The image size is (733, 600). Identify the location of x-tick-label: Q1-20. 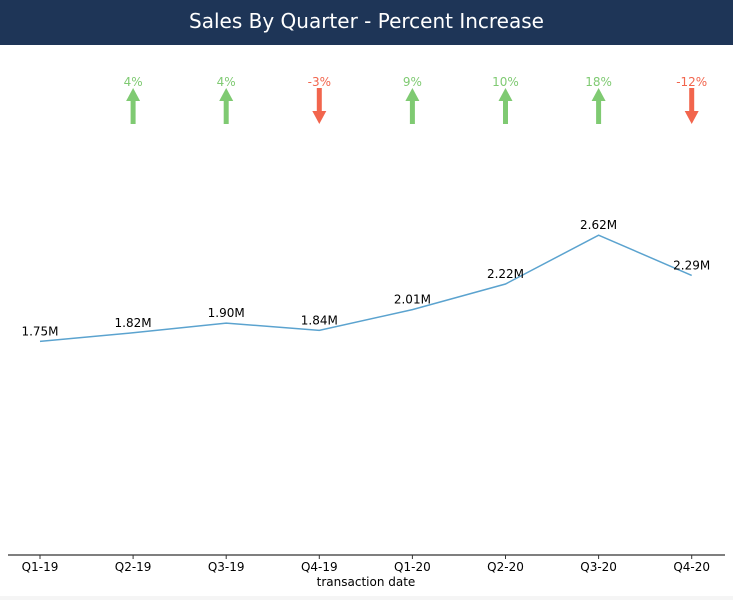
(412, 567).